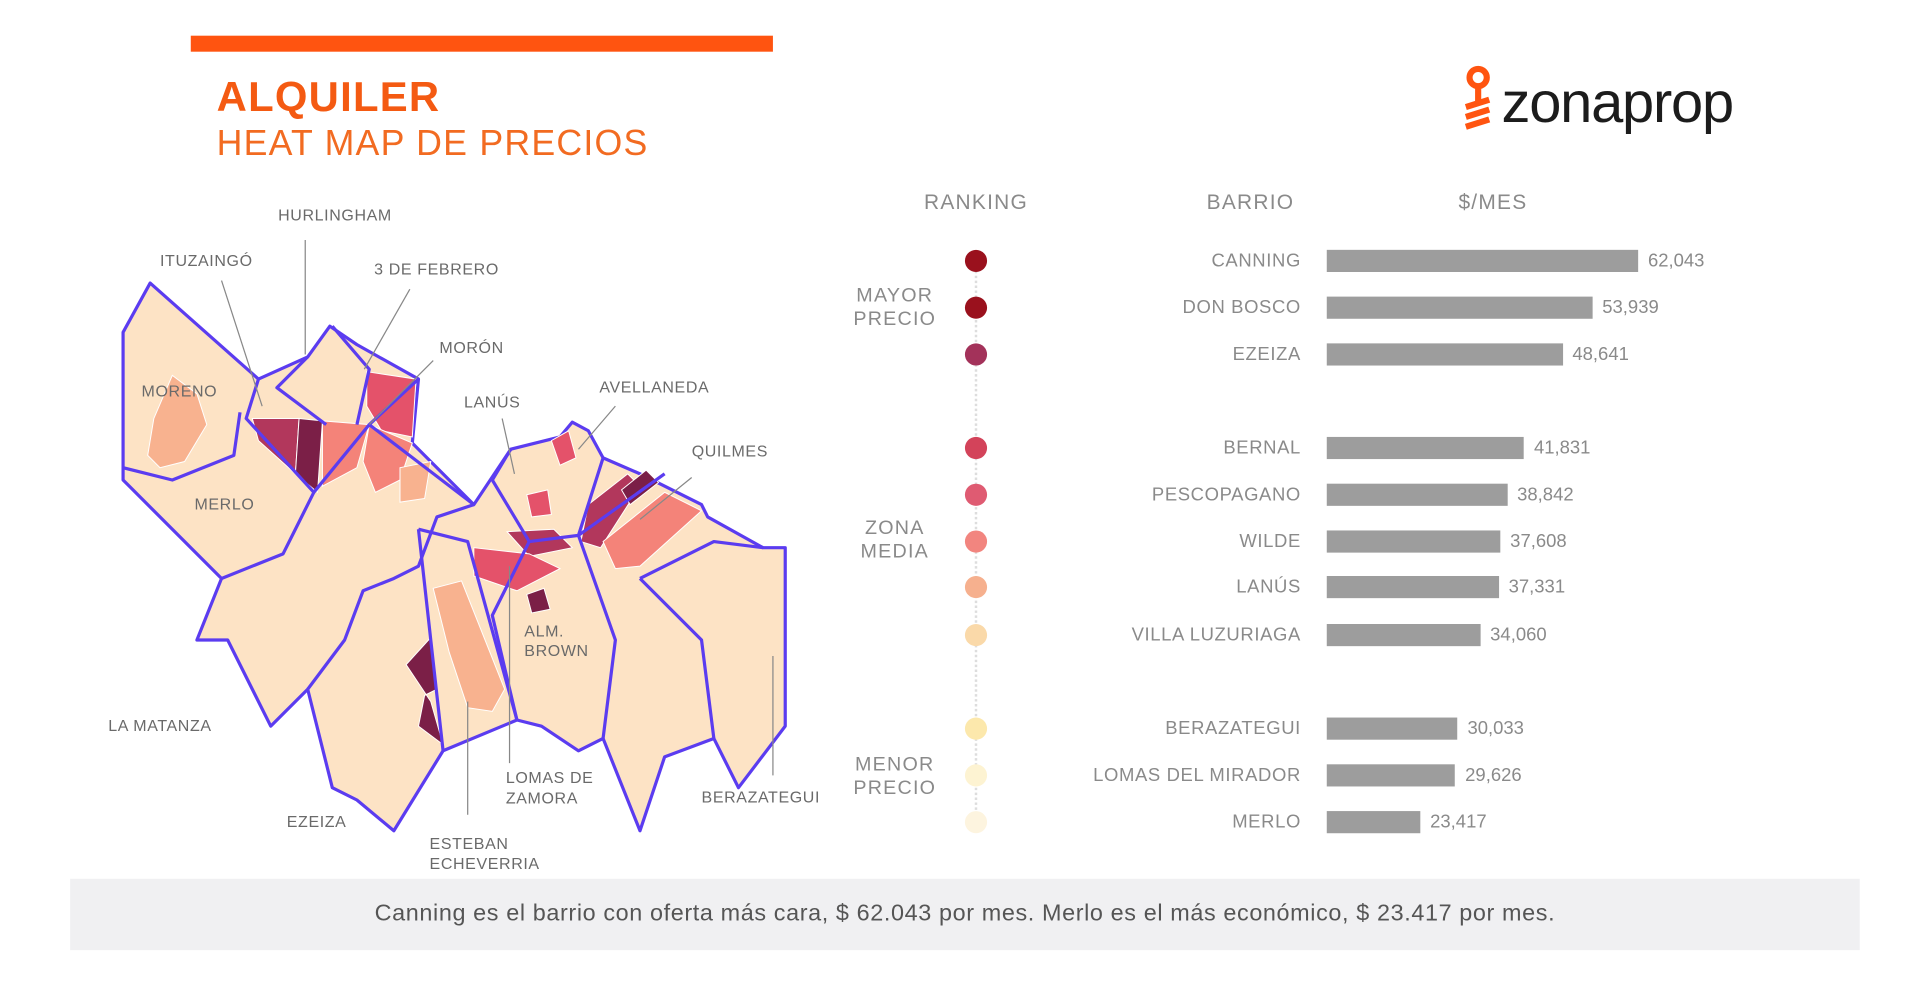 The image size is (1920, 981). I want to click on page-subtitle: HEAT MAP DE PRECIOS, so click(432, 144).